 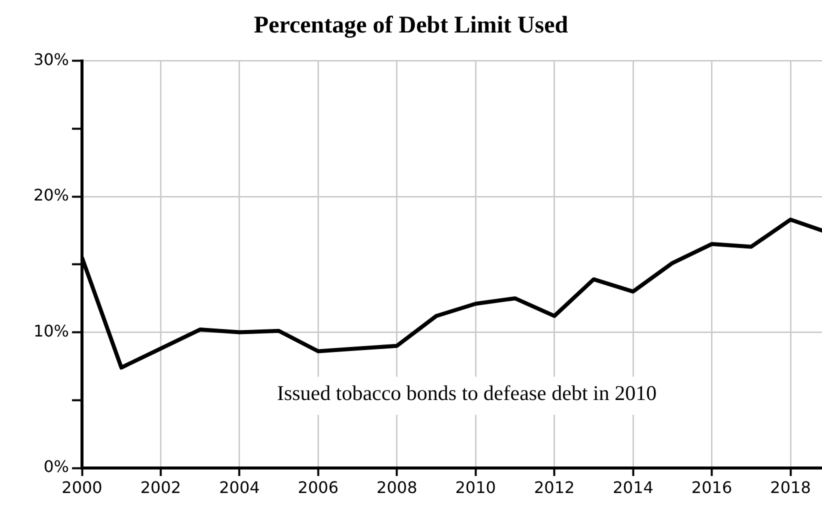 What do you see at coordinates (51, 330) in the screenshot?
I see `y-tick-label: 10%` at bounding box center [51, 330].